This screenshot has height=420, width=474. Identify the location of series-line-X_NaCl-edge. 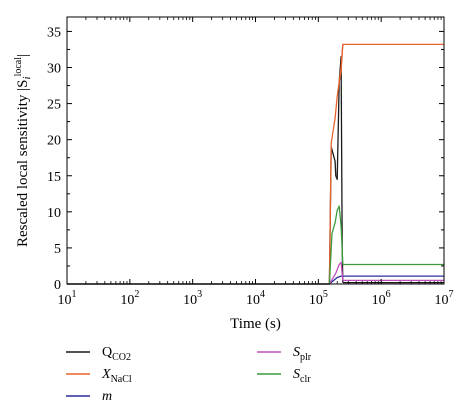
(341, 63).